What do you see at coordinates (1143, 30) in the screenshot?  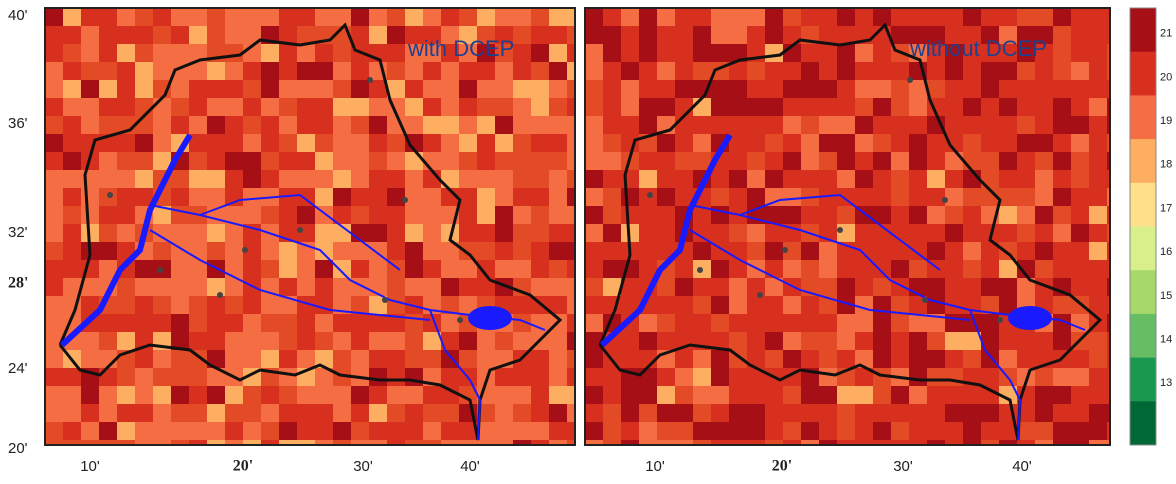 I see `colorbar-swatch` at bounding box center [1143, 30].